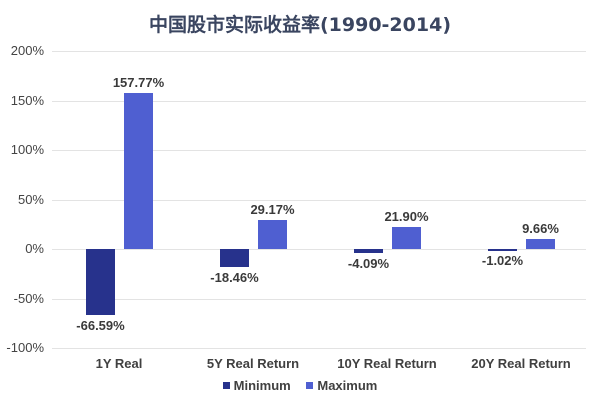 The width and height of the screenshot is (600, 402). I want to click on data-label: 21.90%, so click(406, 217).